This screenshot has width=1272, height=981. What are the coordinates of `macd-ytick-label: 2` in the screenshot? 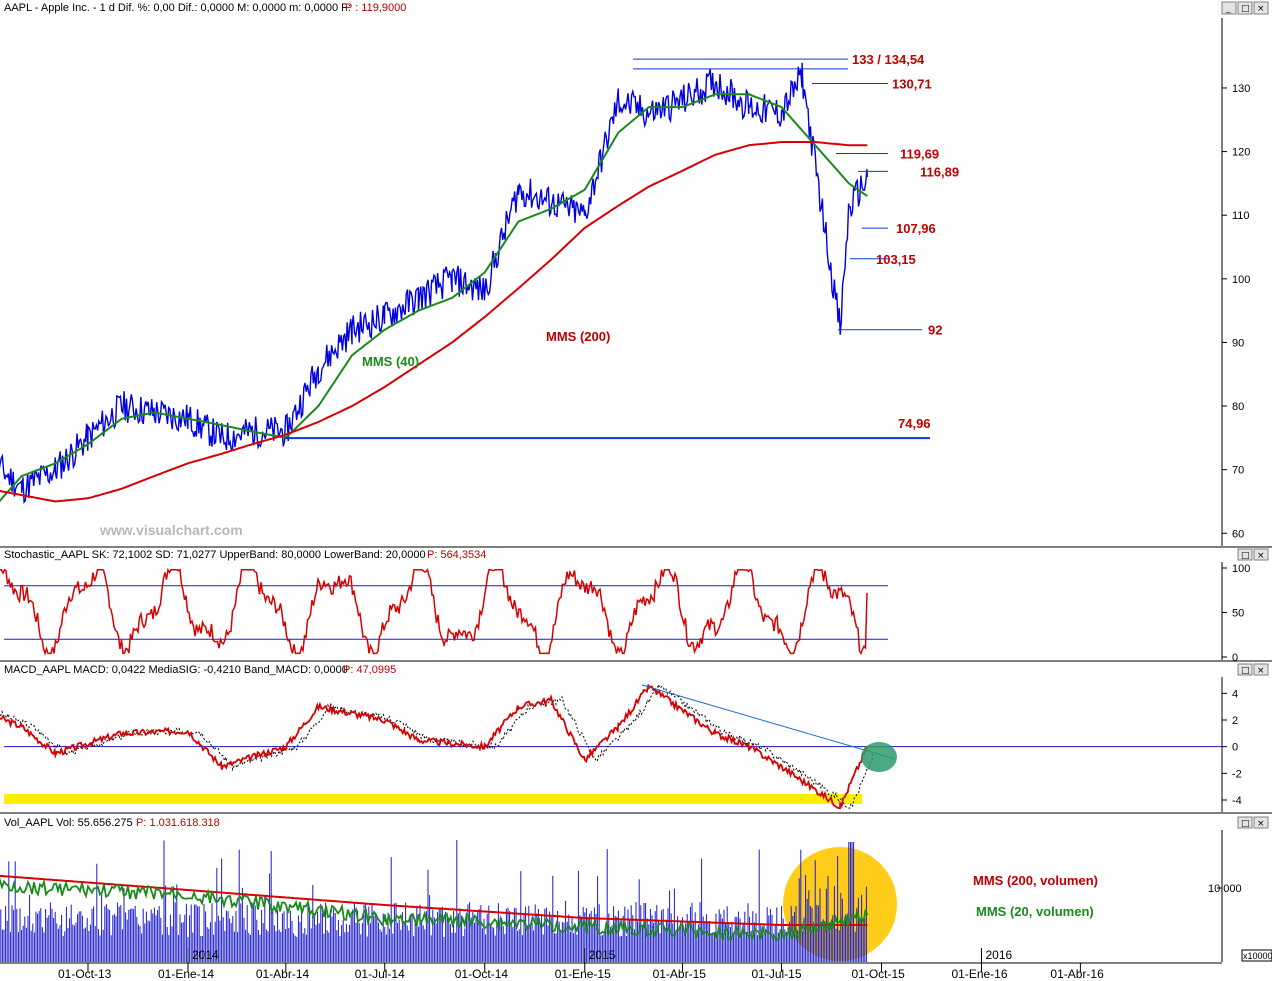 It's located at (1235, 721).